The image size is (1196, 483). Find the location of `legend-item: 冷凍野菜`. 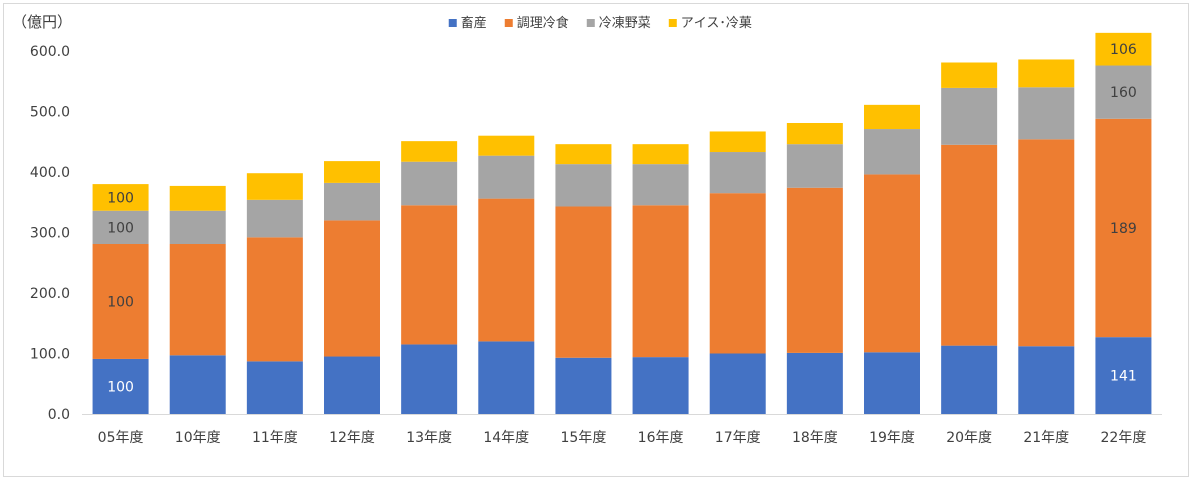

legend-item: 冷凍野菜 is located at coordinates (618, 23).